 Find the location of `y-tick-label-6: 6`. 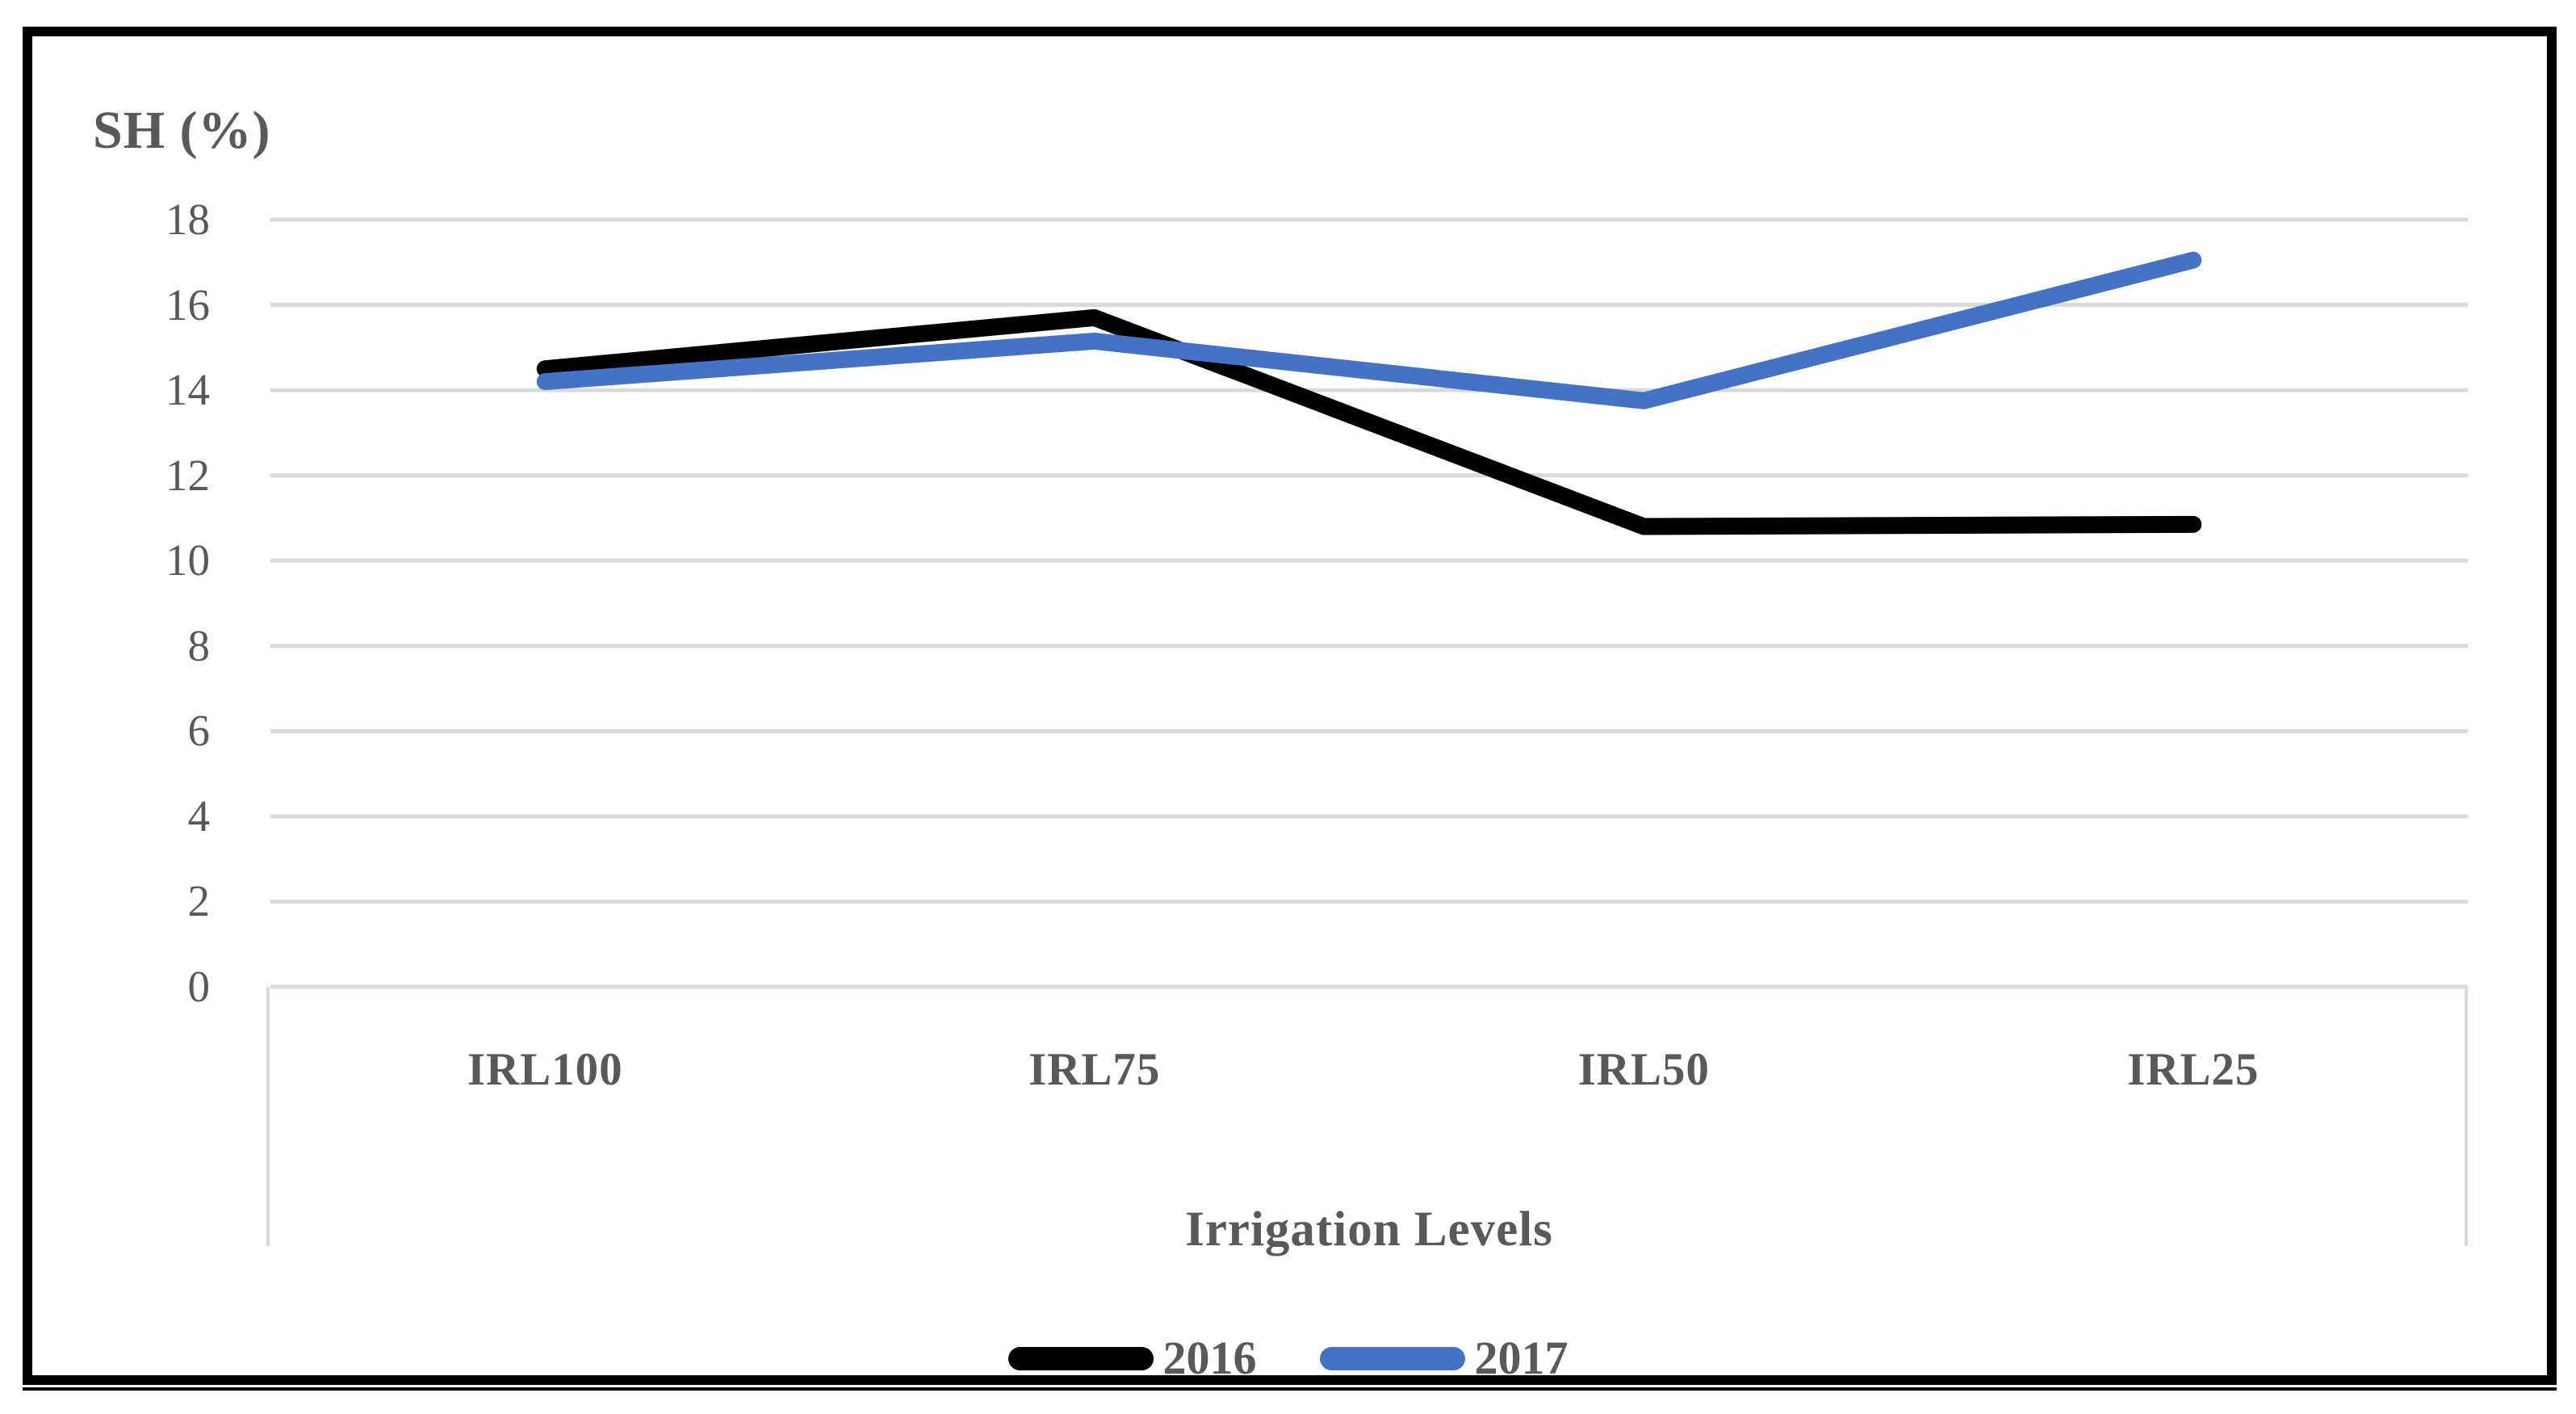

y-tick-label-6: 6 is located at coordinates (199, 731).